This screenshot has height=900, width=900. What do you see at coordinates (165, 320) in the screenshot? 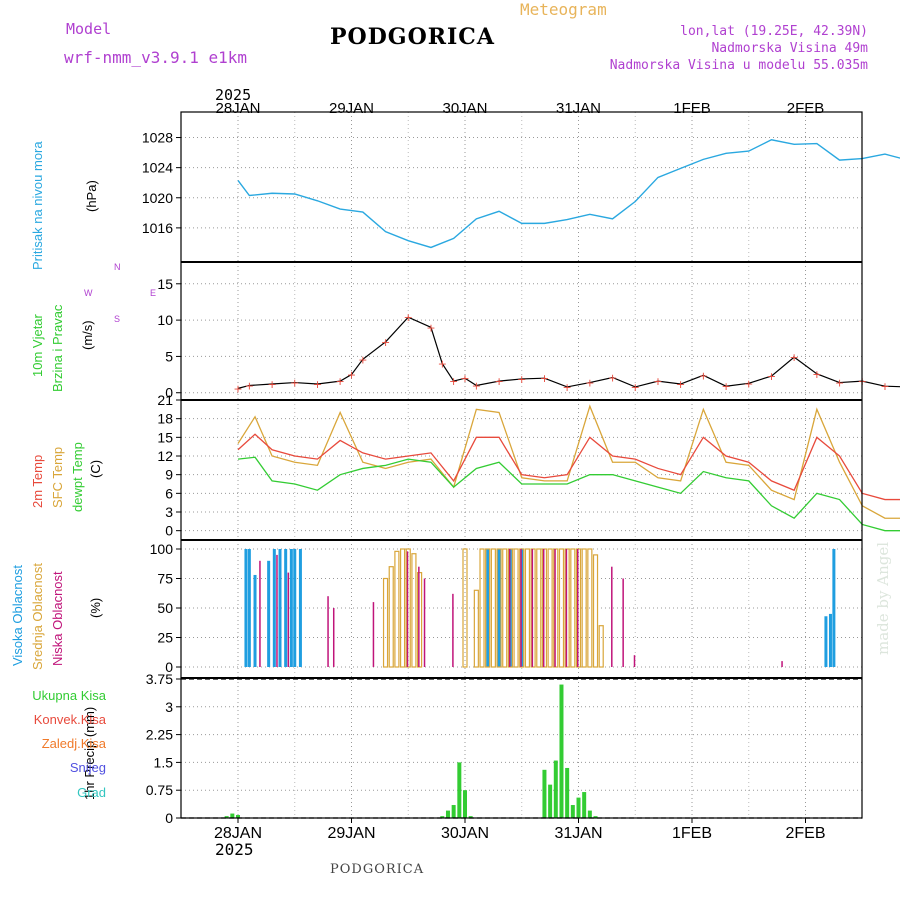
I see `y-tick-label: 10` at bounding box center [165, 320].